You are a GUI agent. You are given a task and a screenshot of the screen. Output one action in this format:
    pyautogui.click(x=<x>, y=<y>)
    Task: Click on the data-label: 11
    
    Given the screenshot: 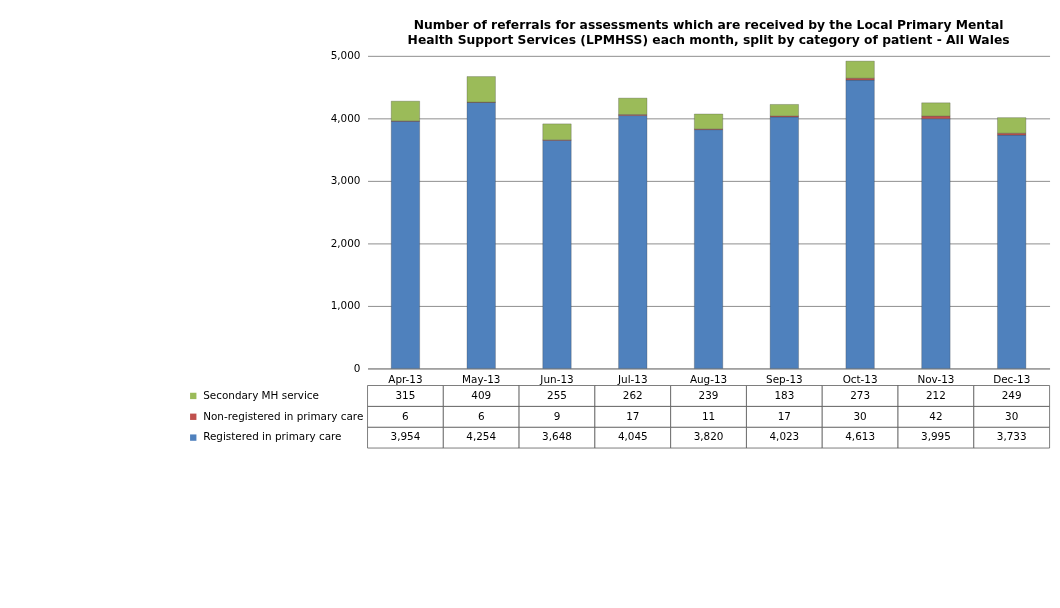 What is the action you would take?
    pyautogui.click(x=708, y=415)
    